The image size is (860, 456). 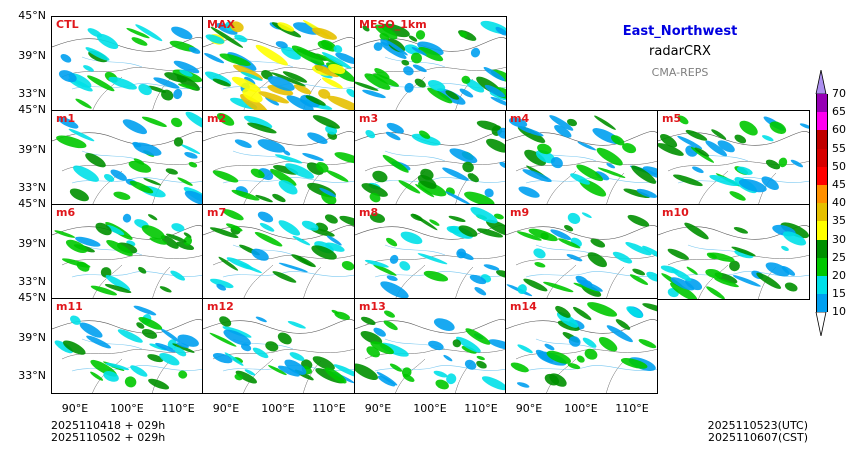 What do you see at coordinates (839, 312) in the screenshot?
I see `colorbar-tick-label: 10` at bounding box center [839, 312].